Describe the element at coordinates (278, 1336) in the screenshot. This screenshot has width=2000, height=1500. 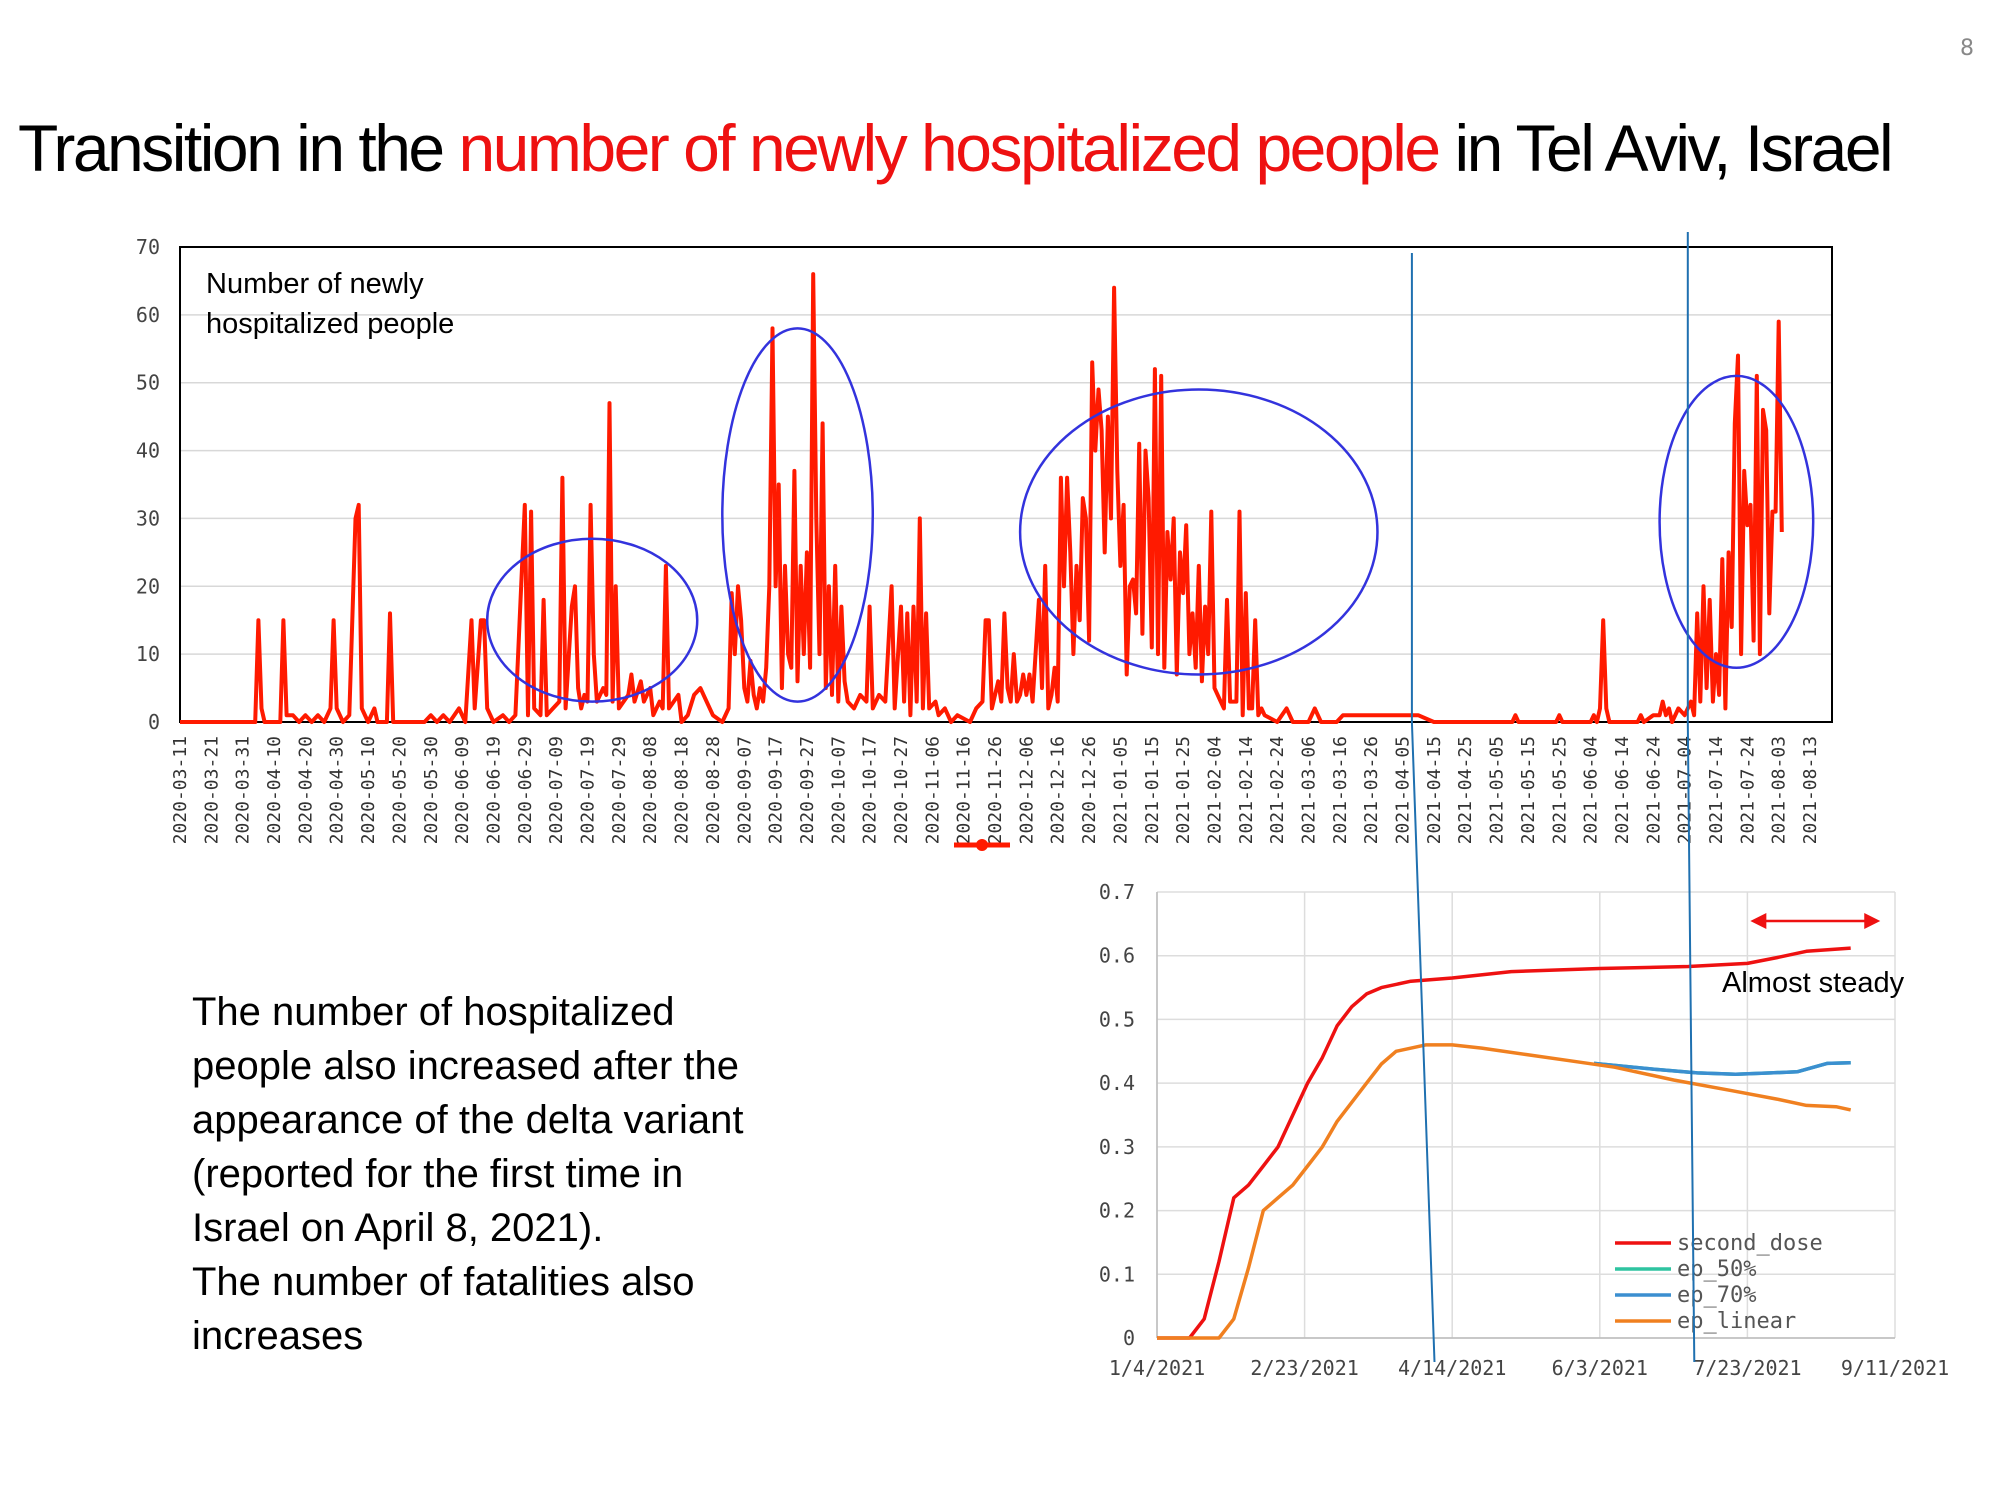
I see `explanation-line: increases` at that location.